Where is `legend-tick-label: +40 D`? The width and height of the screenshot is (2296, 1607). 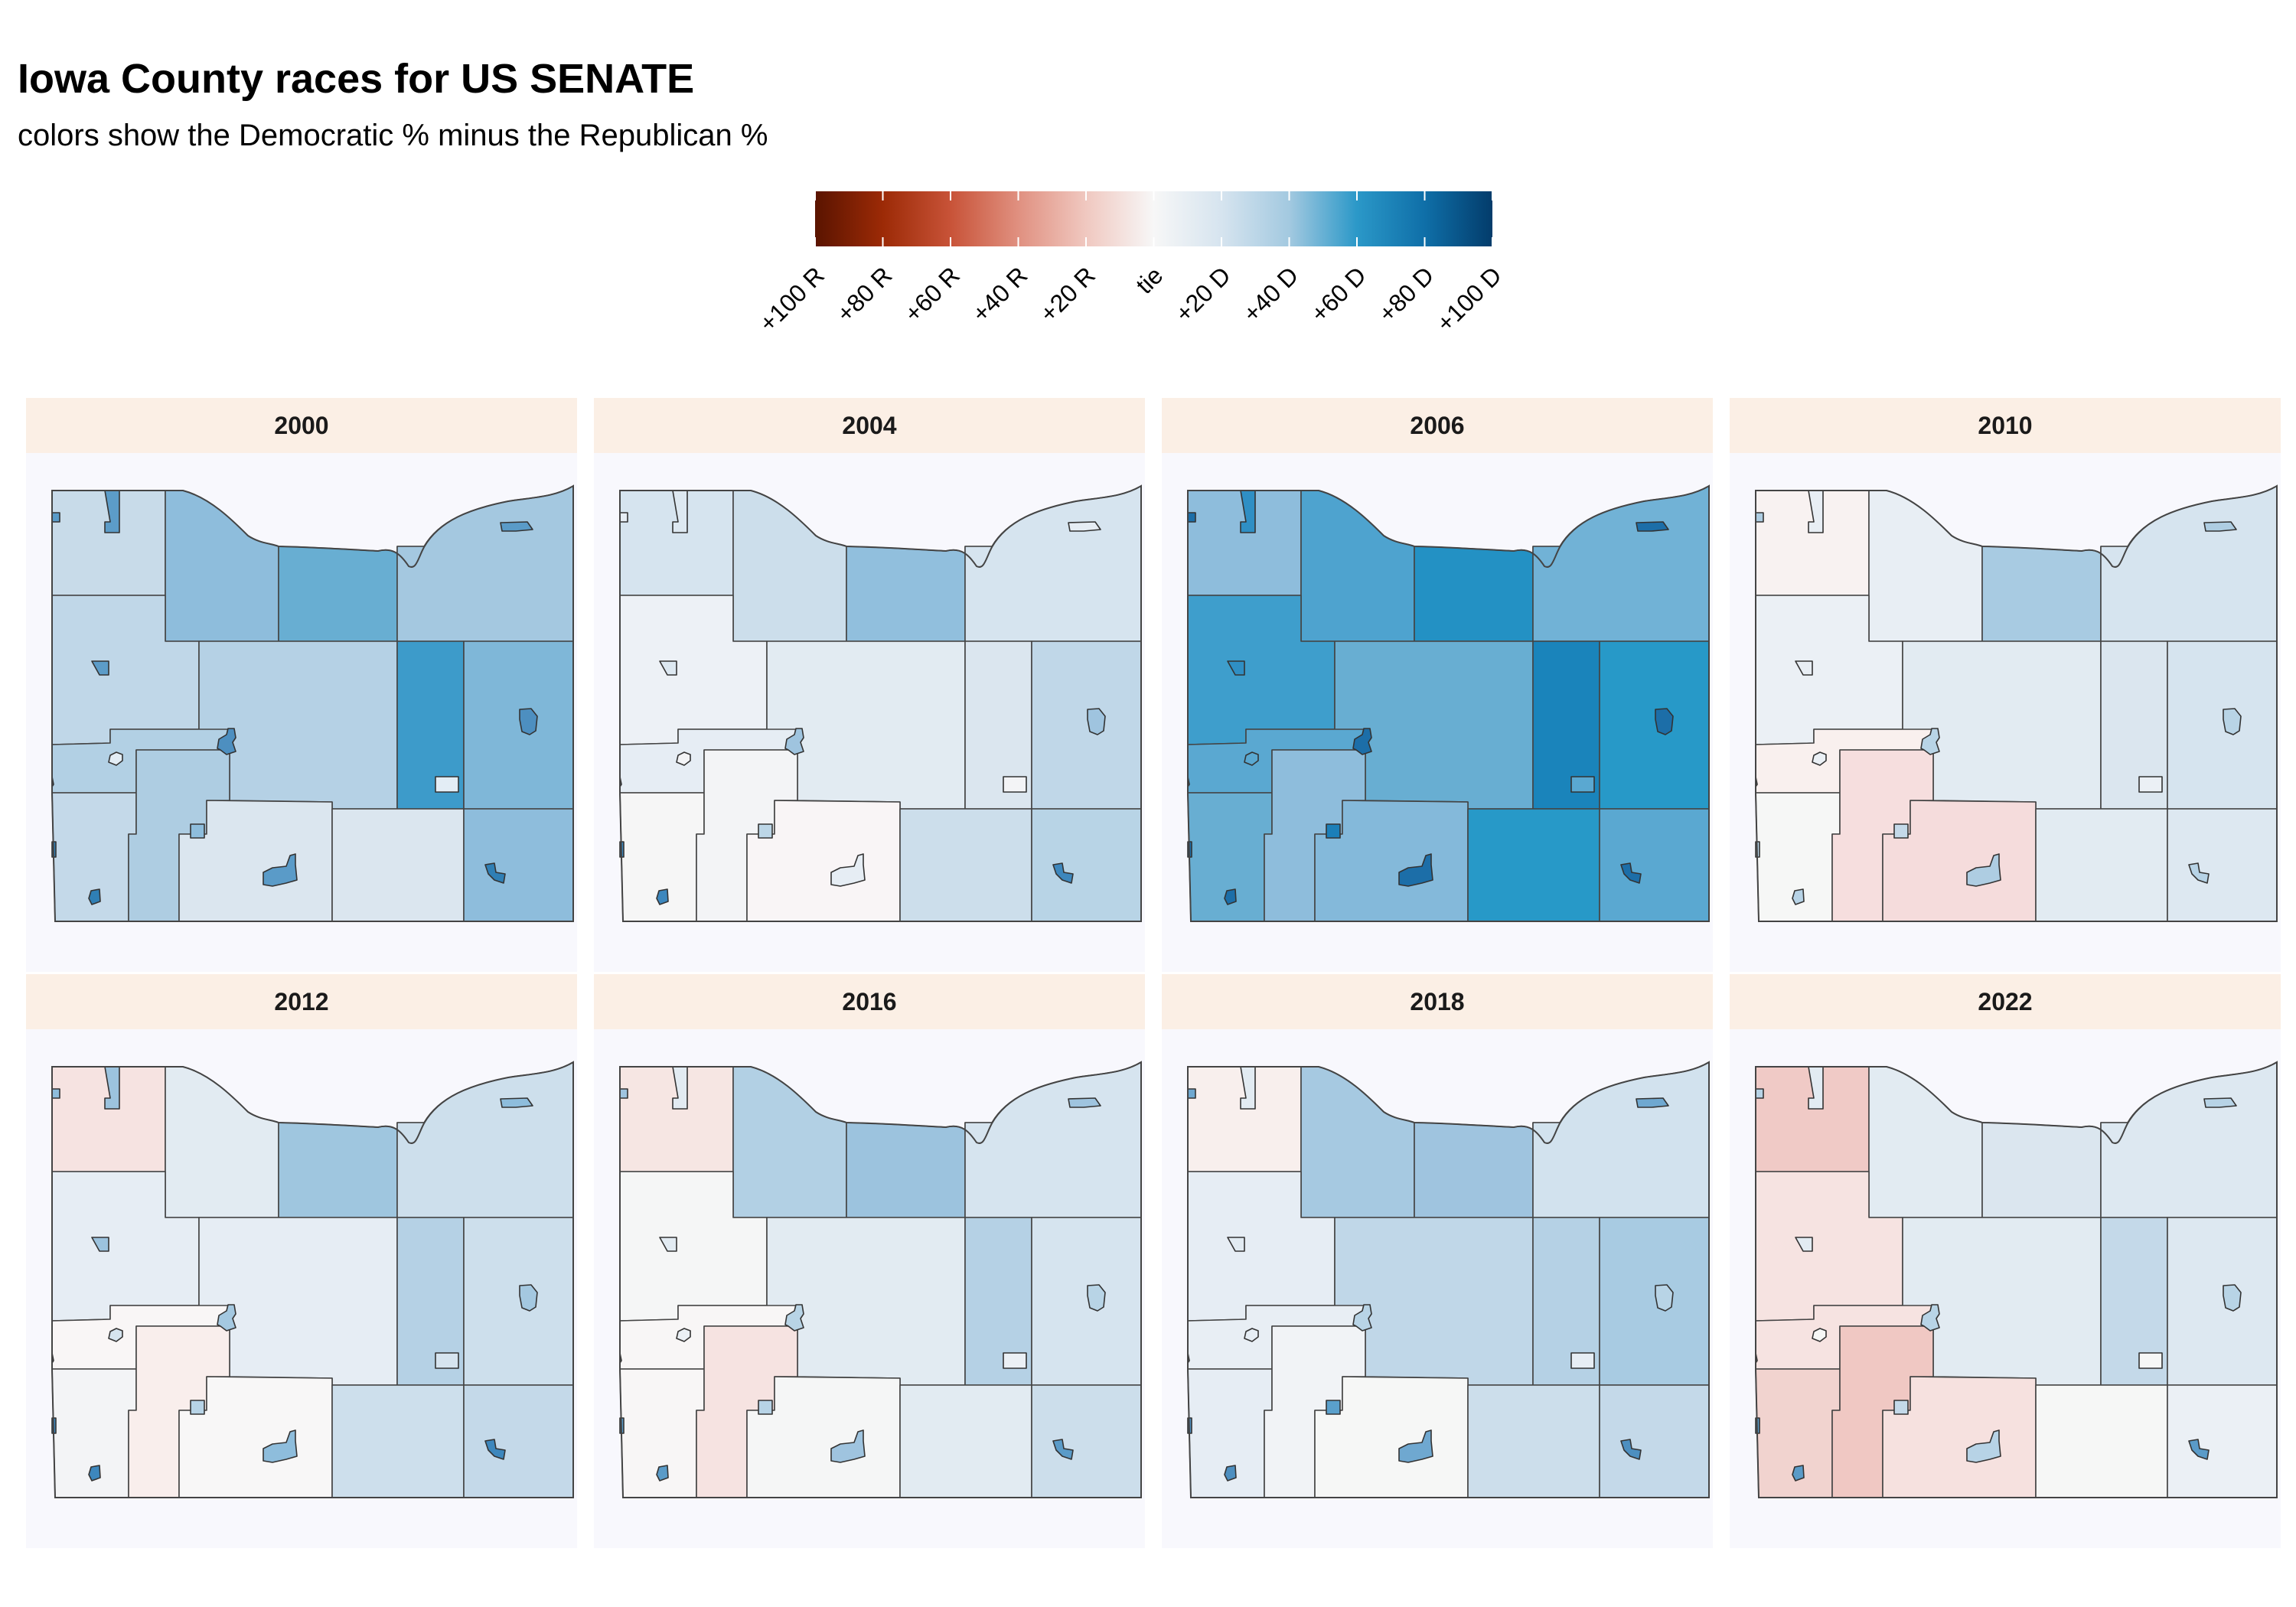
legend-tick-label: +40 D is located at coordinates (1270, 294).